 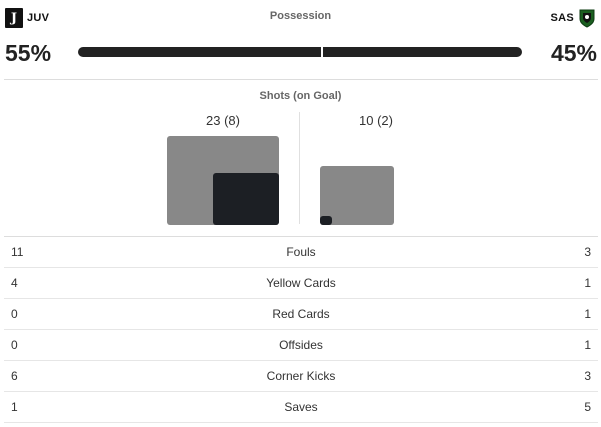 I want to click on away-possession-percent: 45%, so click(x=573, y=53).